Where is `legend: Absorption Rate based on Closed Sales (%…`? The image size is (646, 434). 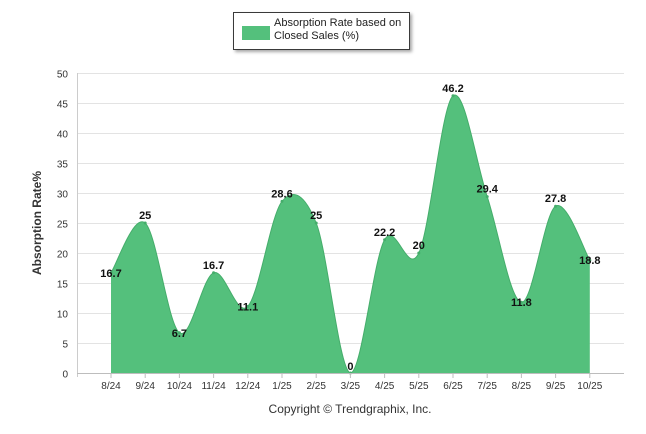 legend: Absorption Rate based on Closed Sales (%… is located at coordinates (321, 31).